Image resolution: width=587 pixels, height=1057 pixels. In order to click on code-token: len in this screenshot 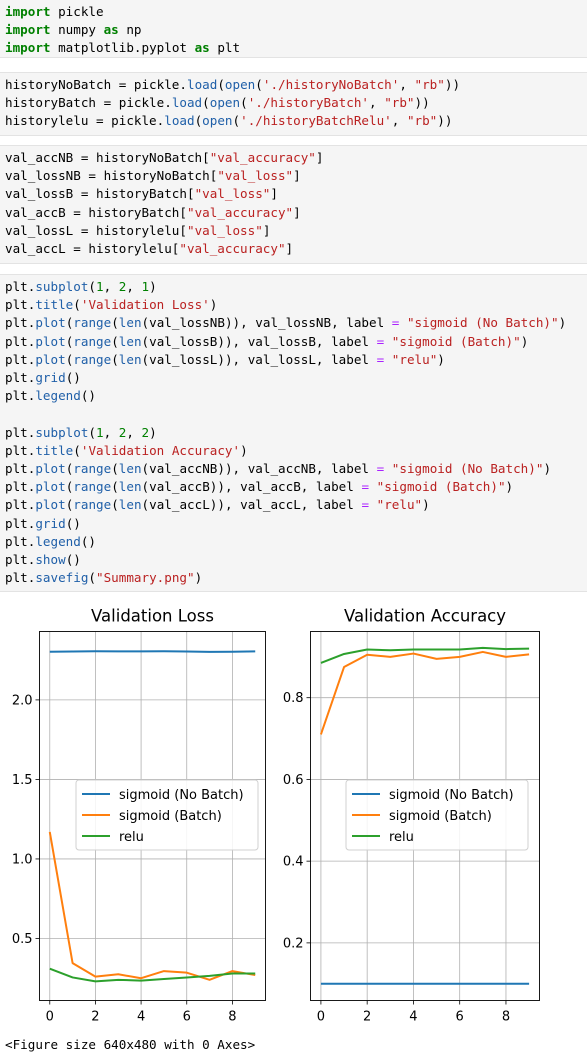, I will do `click(130, 341)`.